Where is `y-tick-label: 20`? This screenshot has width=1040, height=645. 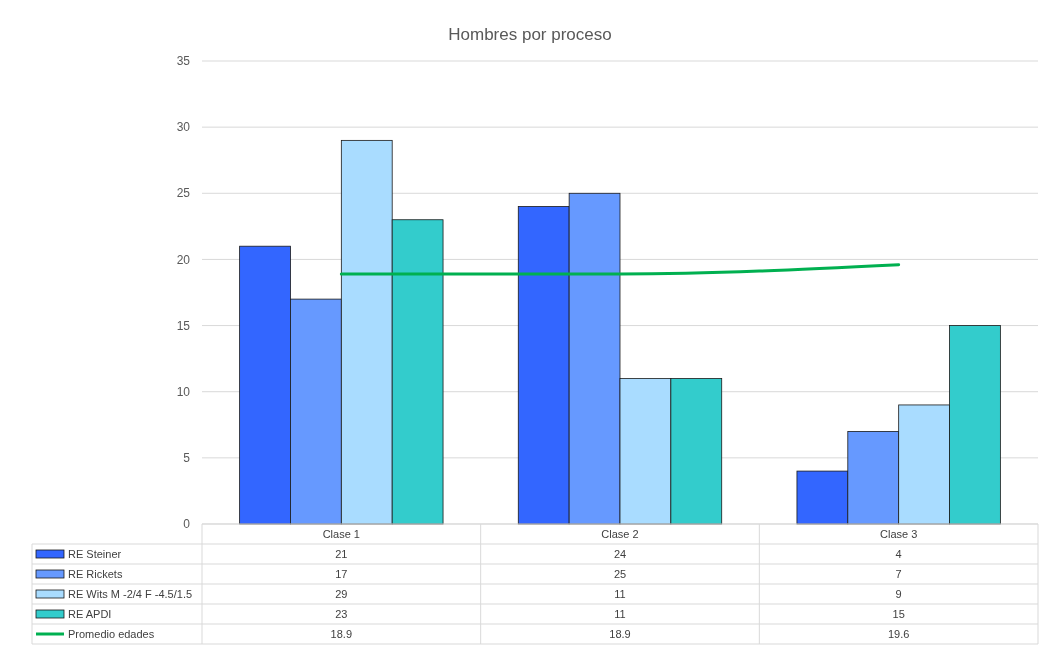 y-tick-label: 20 is located at coordinates (183, 259).